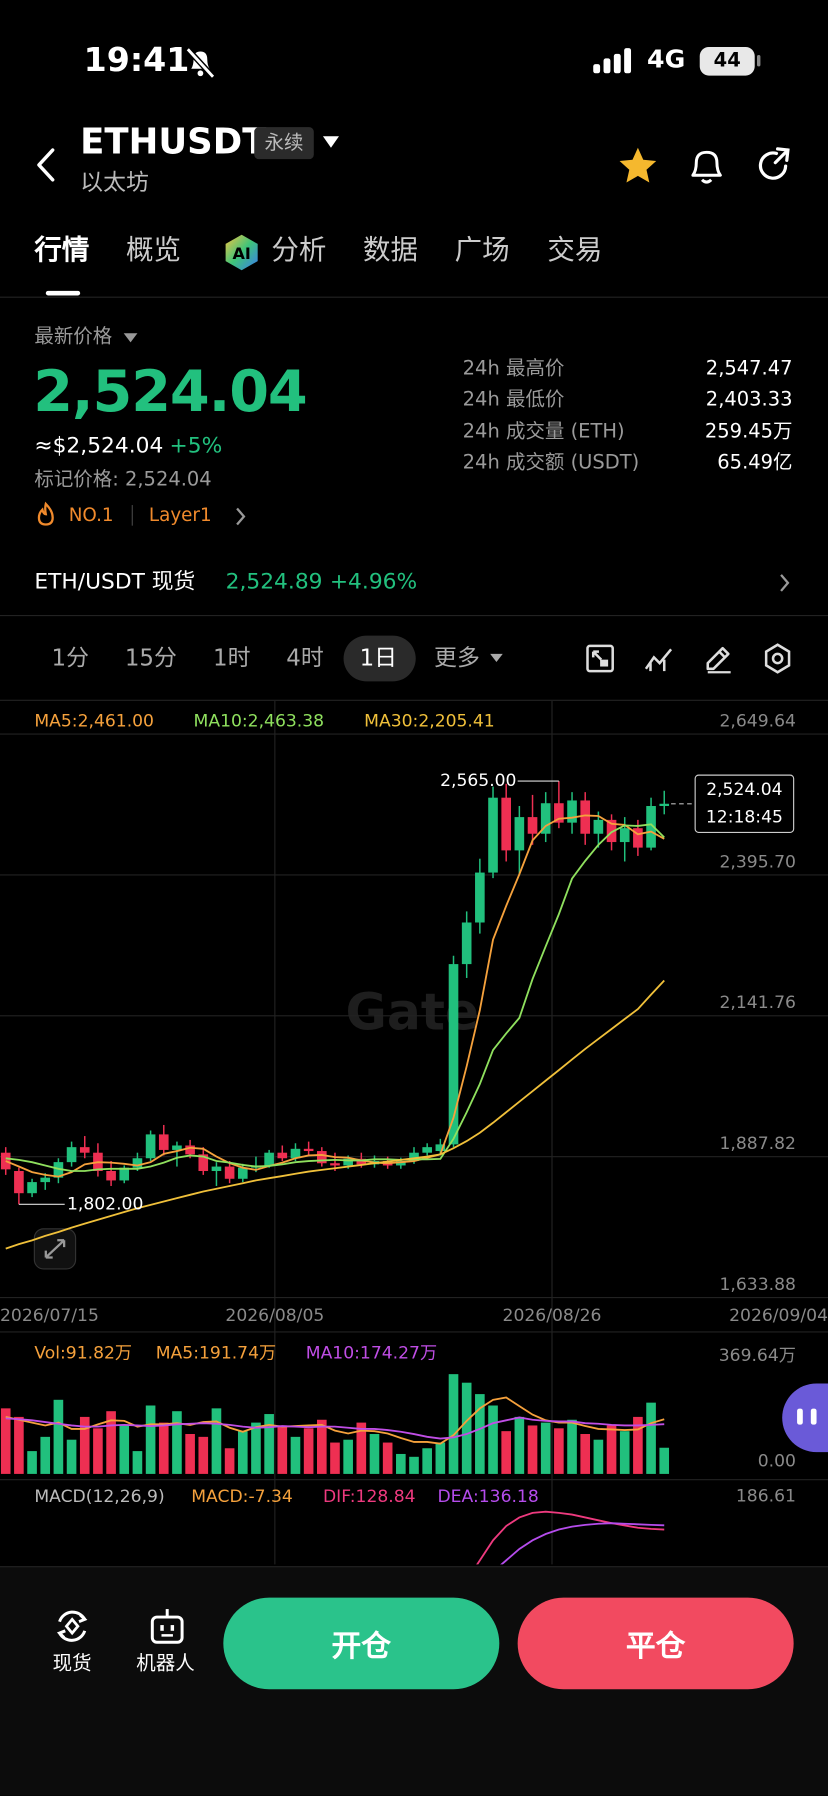  What do you see at coordinates (513, 400) in the screenshot?
I see `stat-label: 24h 最低价` at bounding box center [513, 400].